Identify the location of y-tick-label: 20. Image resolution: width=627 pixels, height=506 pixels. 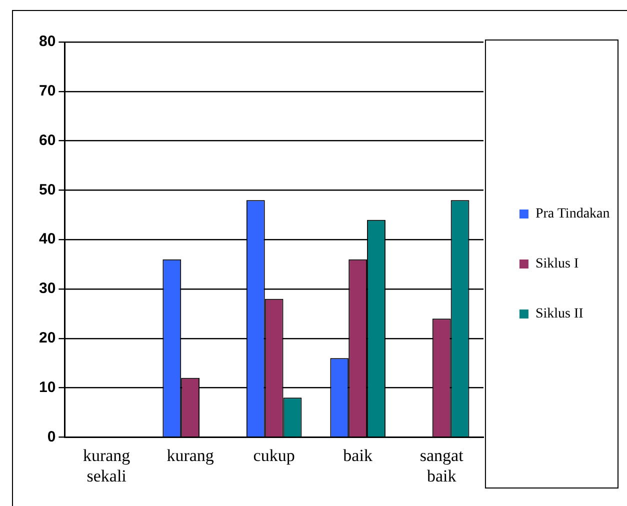
(47, 338).